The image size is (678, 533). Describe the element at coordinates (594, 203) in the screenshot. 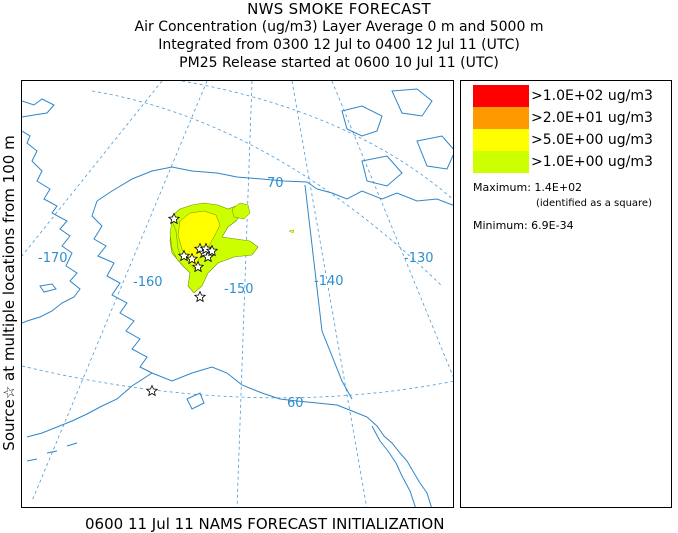

I see `maximum-note: (identified as a square)` at that location.